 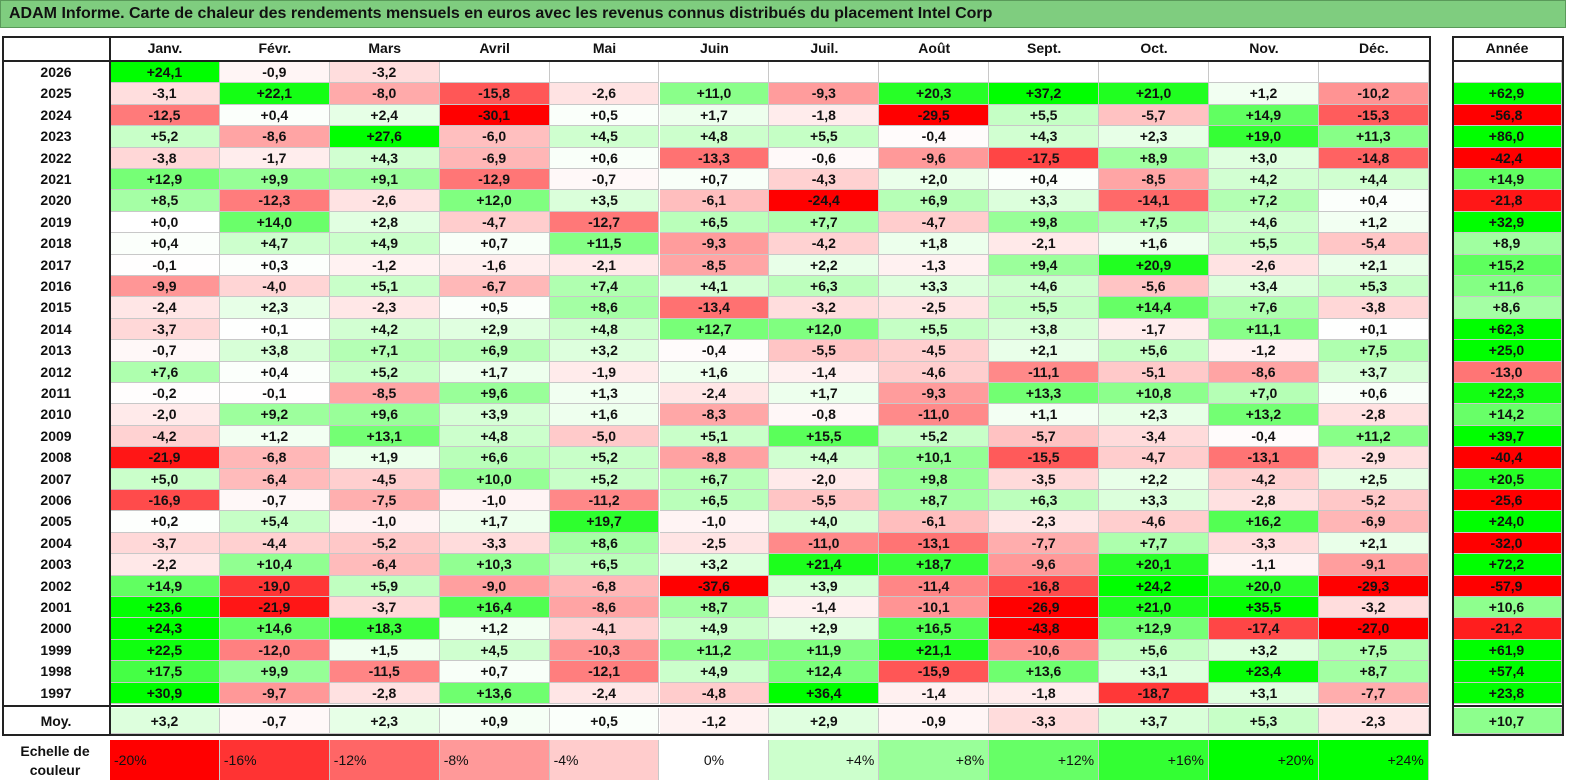 I want to click on year-label: 2017, so click(x=56, y=264).